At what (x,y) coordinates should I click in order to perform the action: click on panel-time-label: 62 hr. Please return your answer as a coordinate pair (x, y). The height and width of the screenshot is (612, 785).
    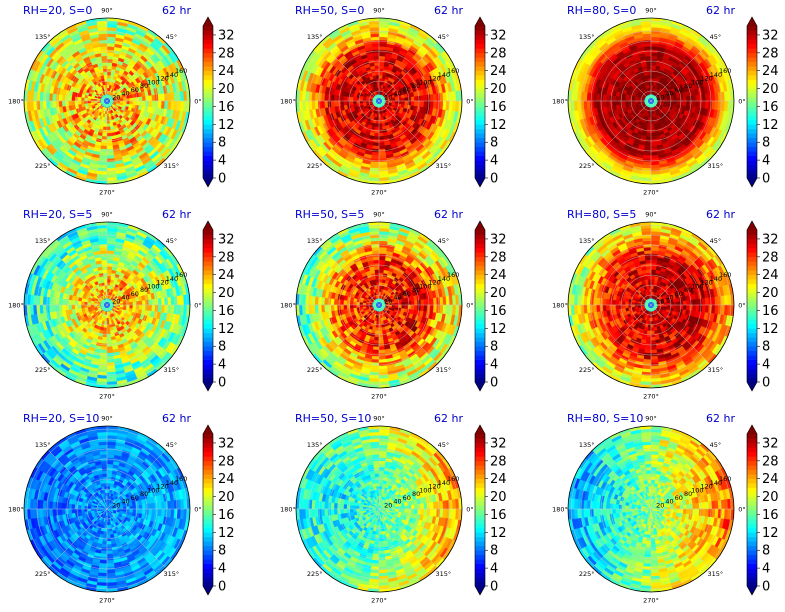
    Looking at the image, I should click on (448, 10).